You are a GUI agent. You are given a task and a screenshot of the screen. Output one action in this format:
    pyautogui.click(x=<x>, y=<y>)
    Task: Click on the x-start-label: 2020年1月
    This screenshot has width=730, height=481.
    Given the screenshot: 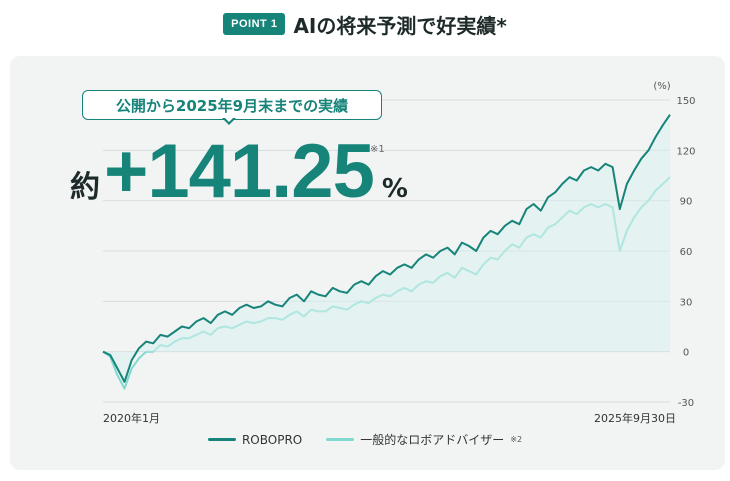 What is the action you would take?
    pyautogui.click(x=131, y=418)
    